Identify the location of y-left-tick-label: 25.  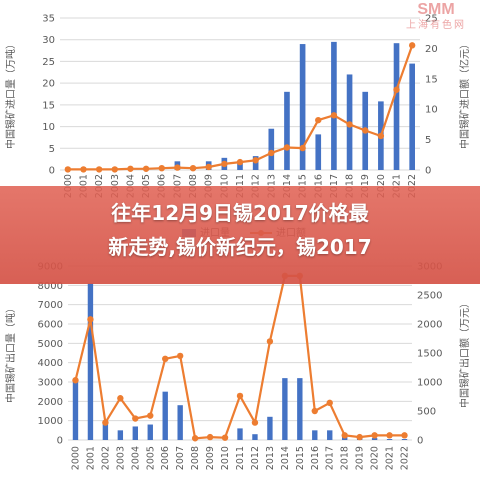
(48, 62).